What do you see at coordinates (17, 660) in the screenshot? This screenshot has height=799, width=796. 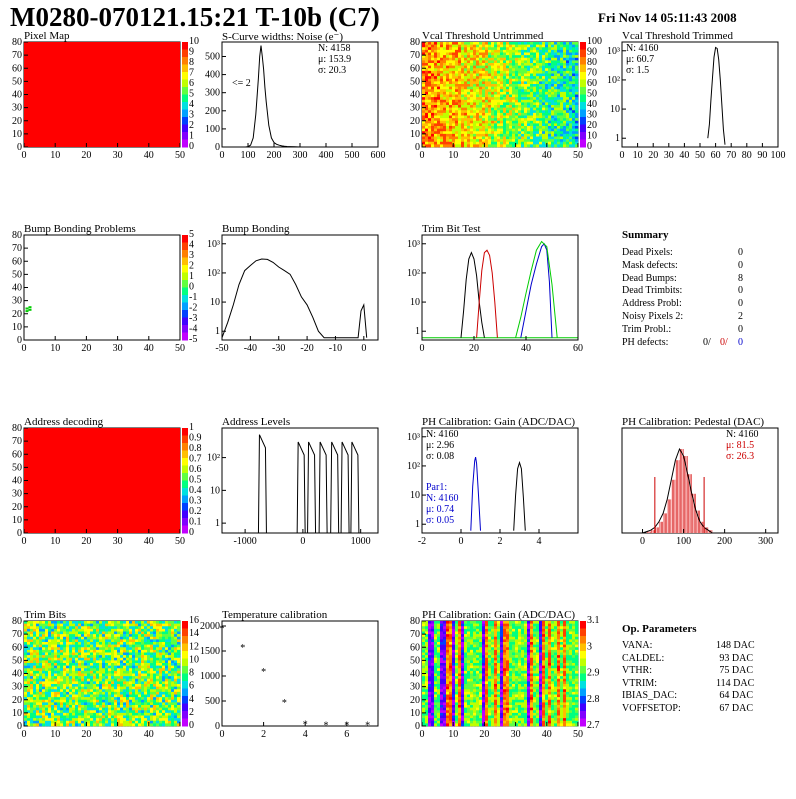 I see `y-tick-label: 50` at bounding box center [17, 660].